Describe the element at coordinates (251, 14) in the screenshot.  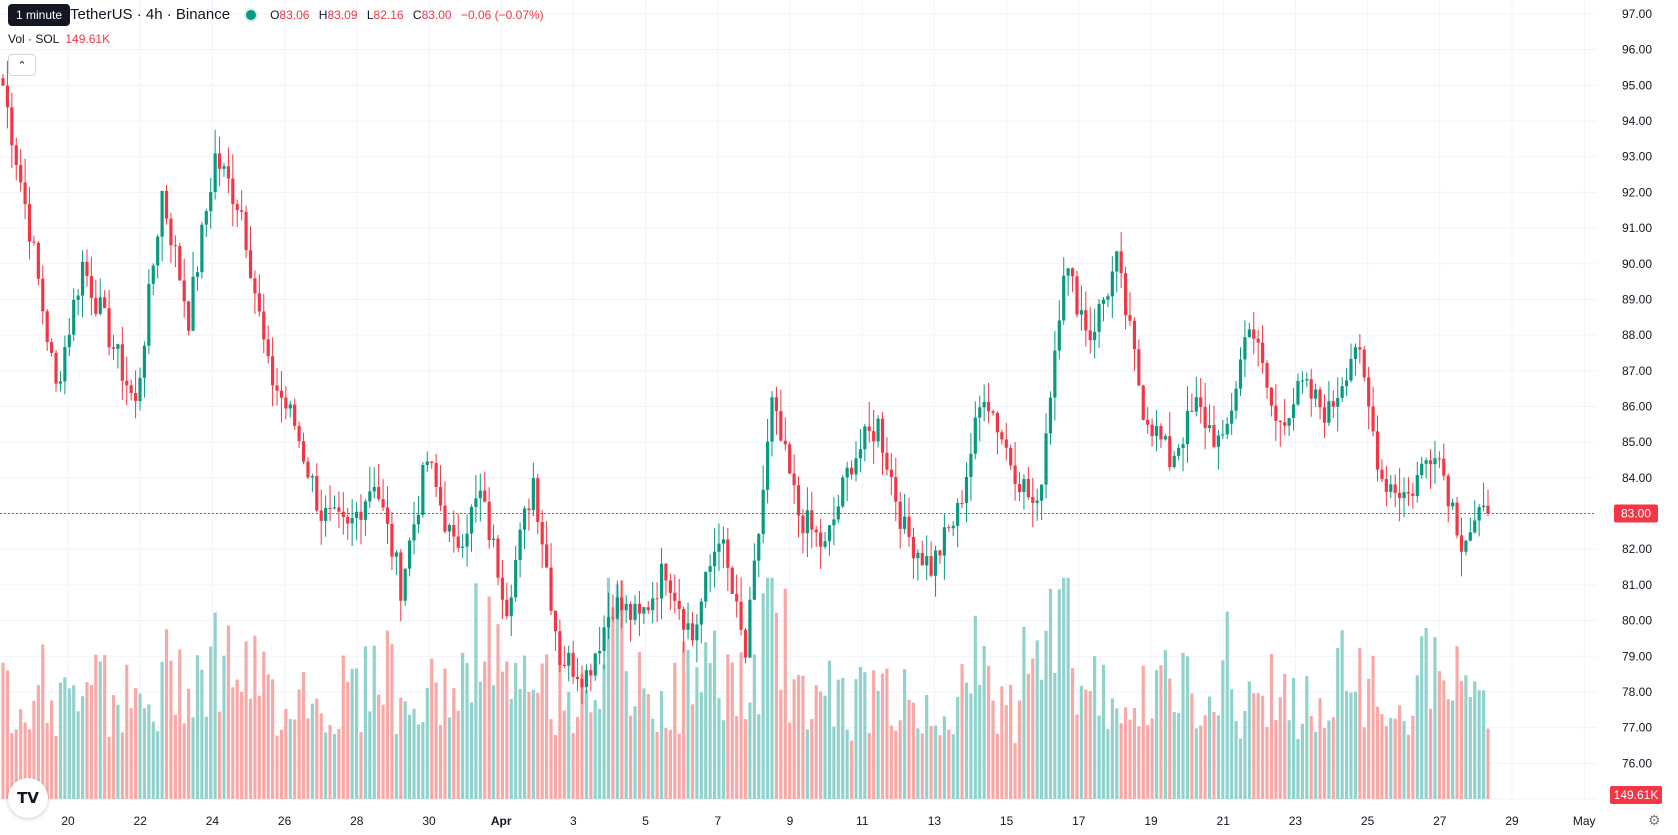
I see `market-status-icon` at that location.